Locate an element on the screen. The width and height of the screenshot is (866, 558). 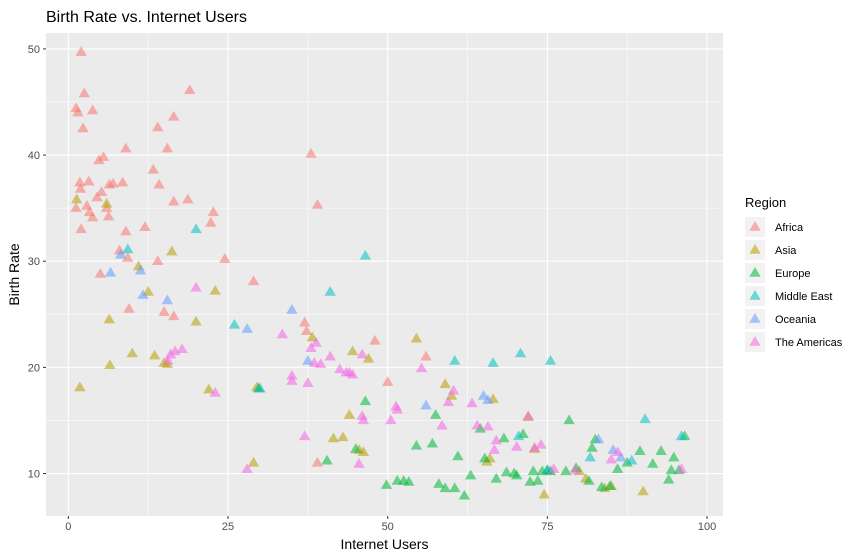
legend-label-middle-east: Middle East is located at coordinates (803, 297).